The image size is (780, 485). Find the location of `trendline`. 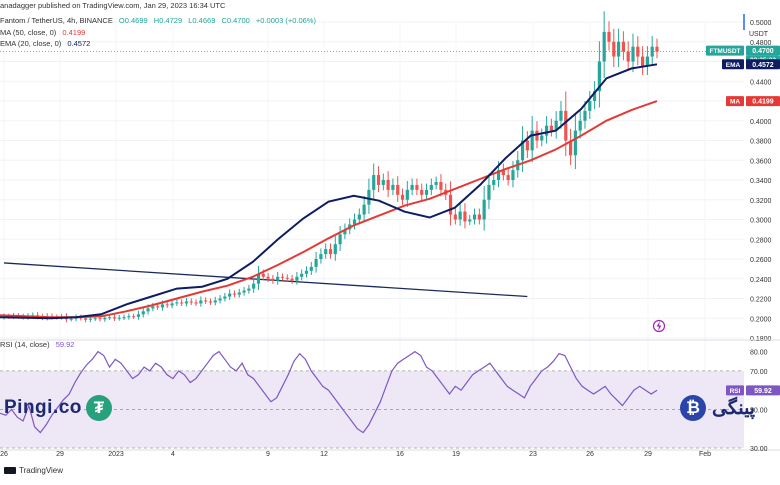

trendline is located at coordinates (265, 280).